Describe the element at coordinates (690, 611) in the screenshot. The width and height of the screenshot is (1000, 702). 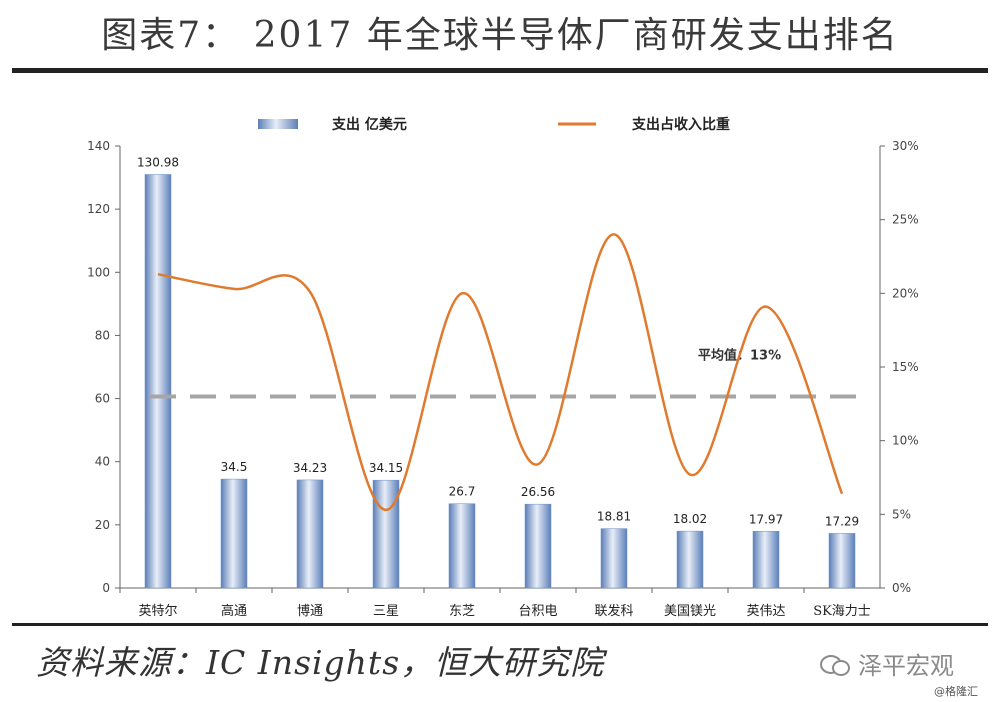
I see `category-label: 美国镁光` at that location.